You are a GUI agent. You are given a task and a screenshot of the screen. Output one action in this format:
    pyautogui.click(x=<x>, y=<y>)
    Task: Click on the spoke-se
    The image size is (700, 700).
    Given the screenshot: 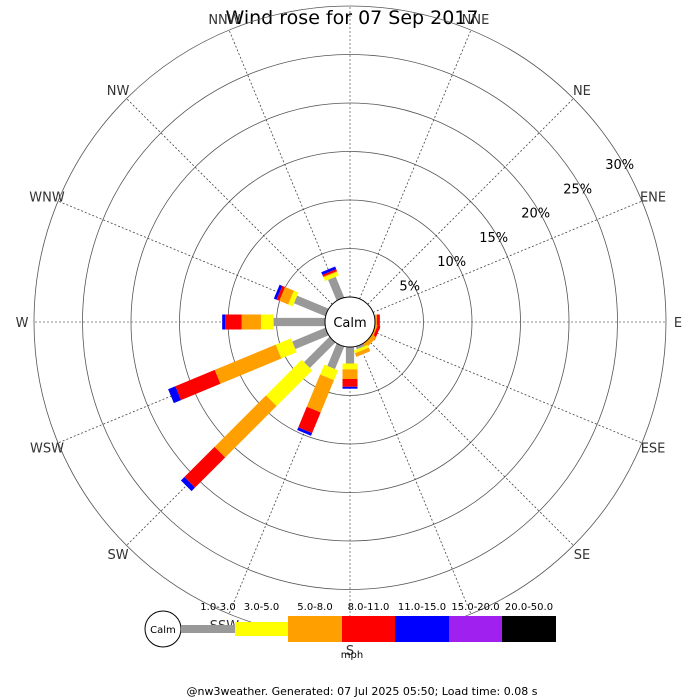 What is the action you would take?
    pyautogui.click(x=470, y=442)
    